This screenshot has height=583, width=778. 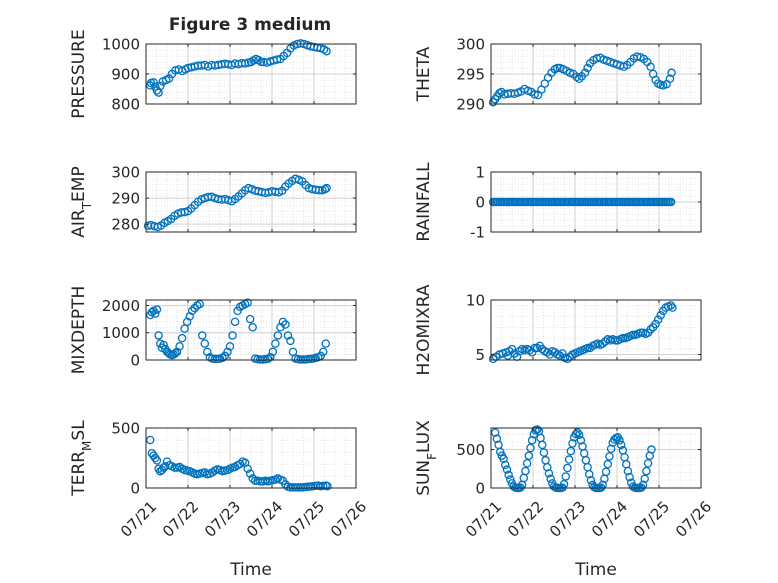 What do you see at coordinates (424, 74) in the screenshot?
I see `y-axis-label-main: THETA` at bounding box center [424, 74].